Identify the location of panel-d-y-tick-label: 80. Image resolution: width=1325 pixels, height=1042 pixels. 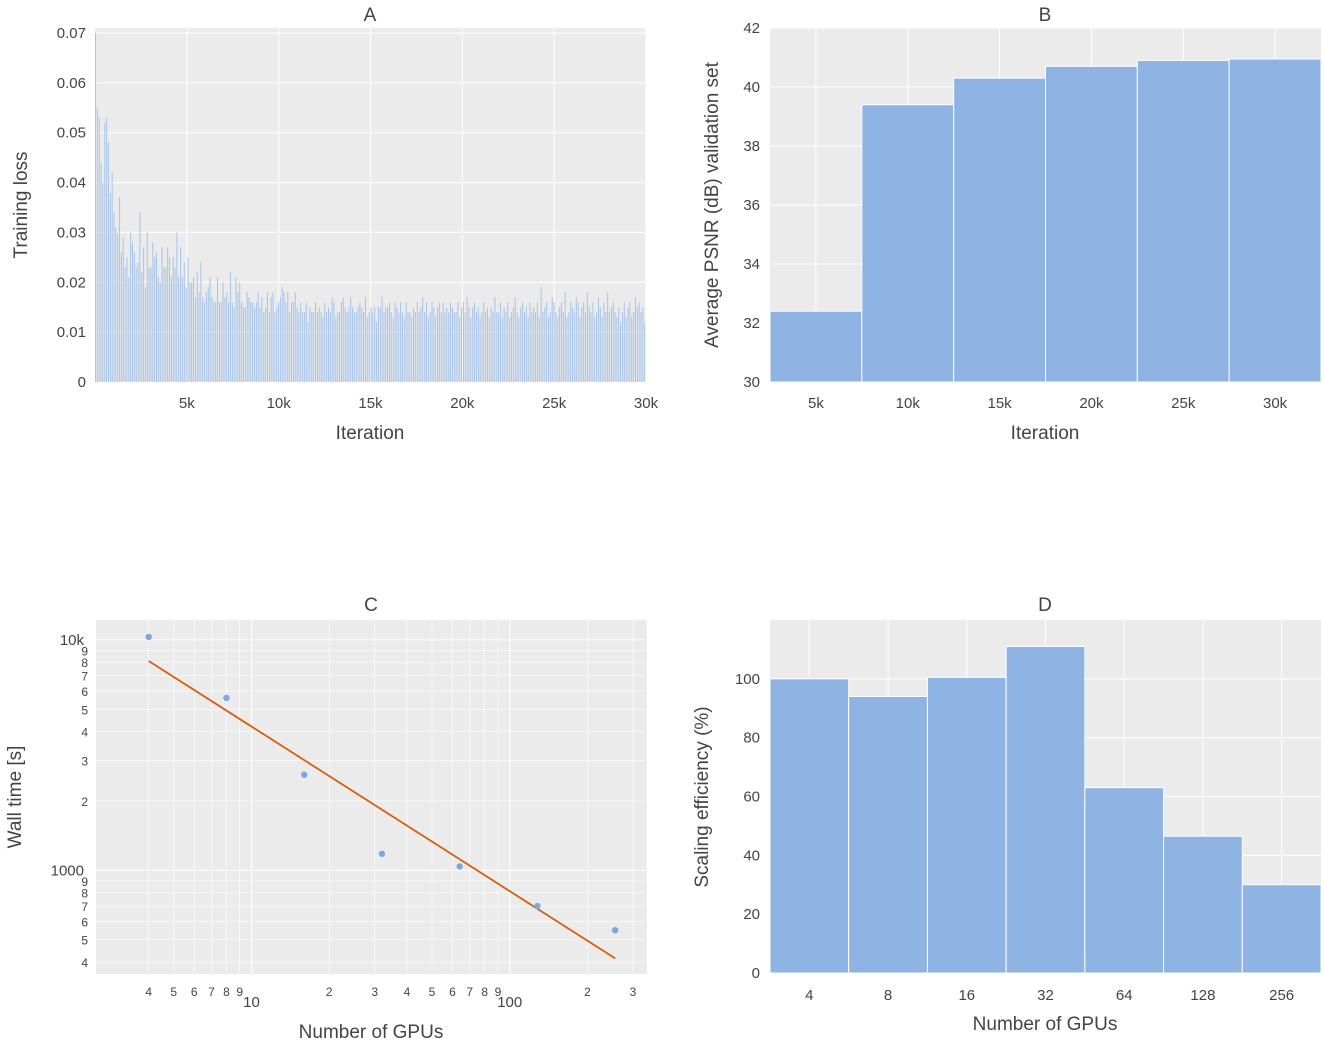
(751, 738).